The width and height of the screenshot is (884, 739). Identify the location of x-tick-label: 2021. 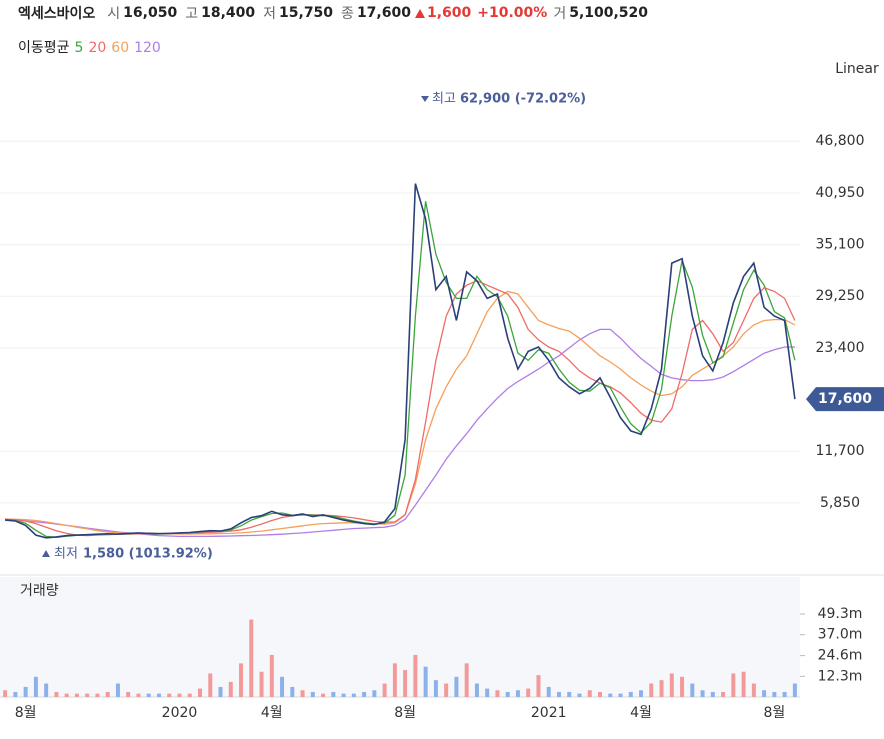
(549, 713).